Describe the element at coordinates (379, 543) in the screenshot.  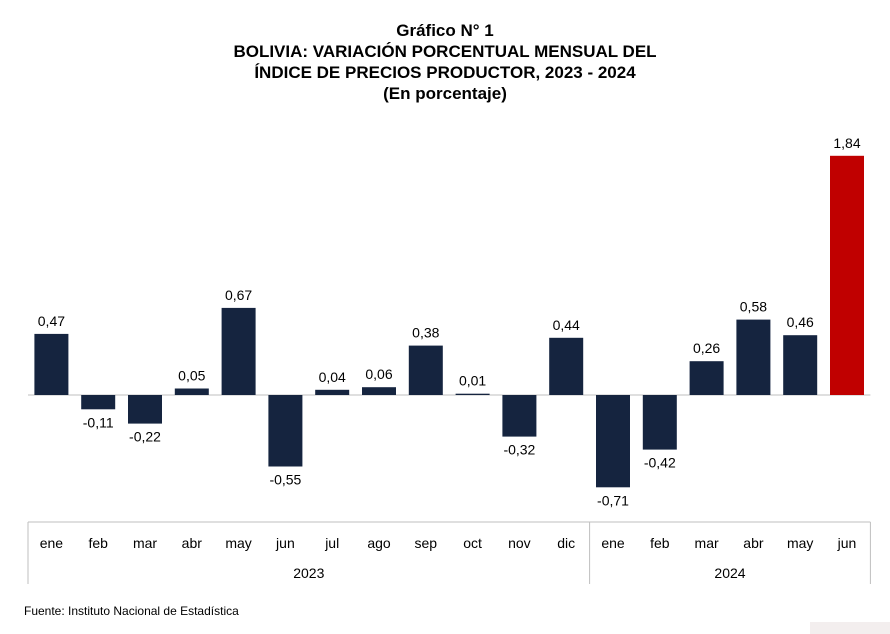
I see `x-tick-label-7: ago` at that location.